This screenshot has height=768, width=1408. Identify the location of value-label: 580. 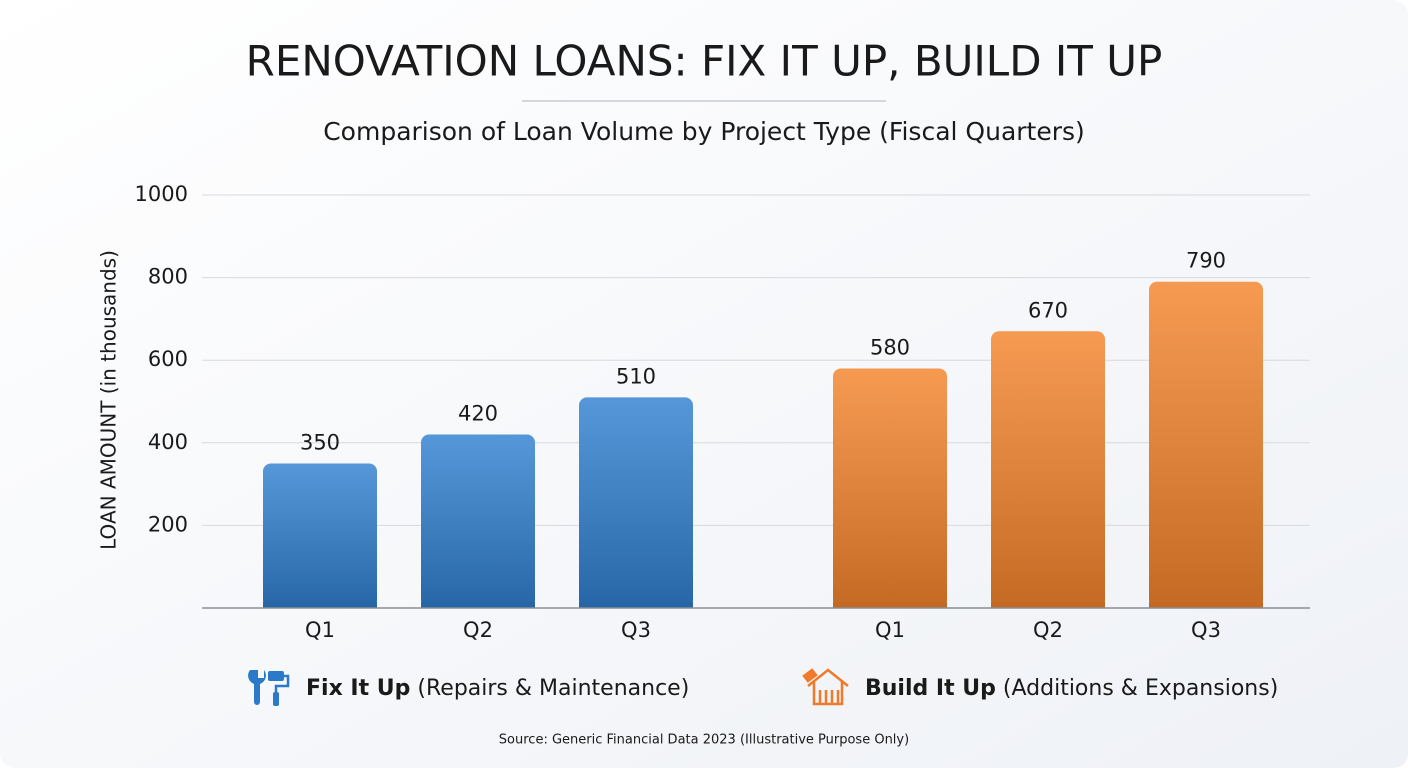
(890, 347).